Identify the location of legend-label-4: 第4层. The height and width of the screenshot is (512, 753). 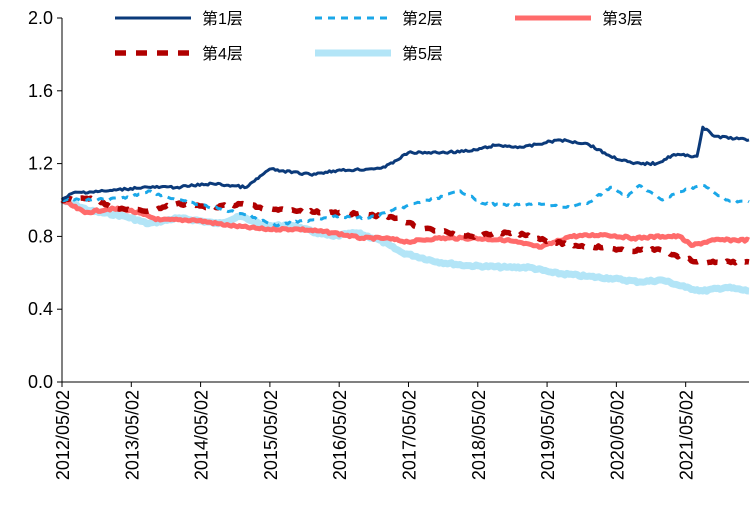
(222, 54).